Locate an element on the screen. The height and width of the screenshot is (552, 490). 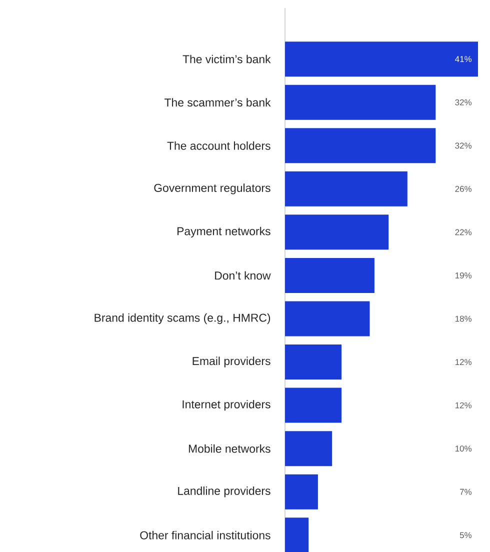
data-label: 7% is located at coordinates (466, 491).